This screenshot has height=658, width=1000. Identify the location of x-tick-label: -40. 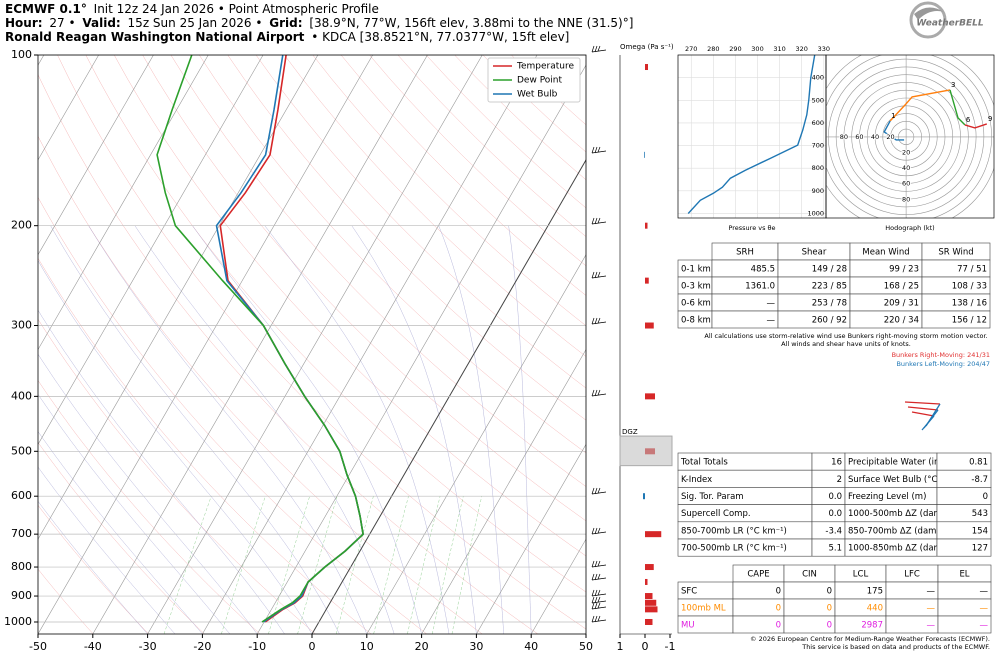
(93, 646).